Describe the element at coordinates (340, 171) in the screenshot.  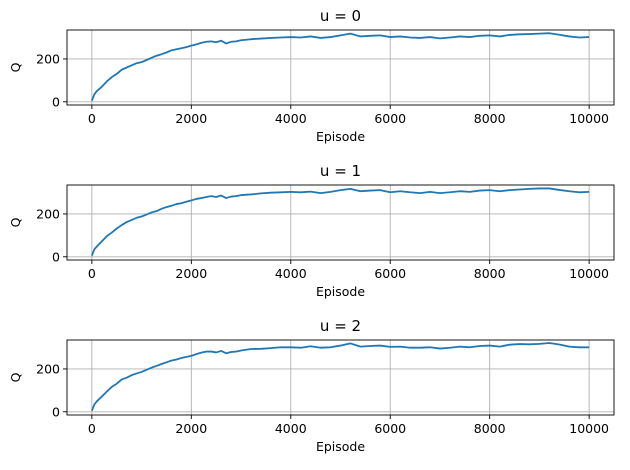
I see `chart-title: u = 1` at that location.